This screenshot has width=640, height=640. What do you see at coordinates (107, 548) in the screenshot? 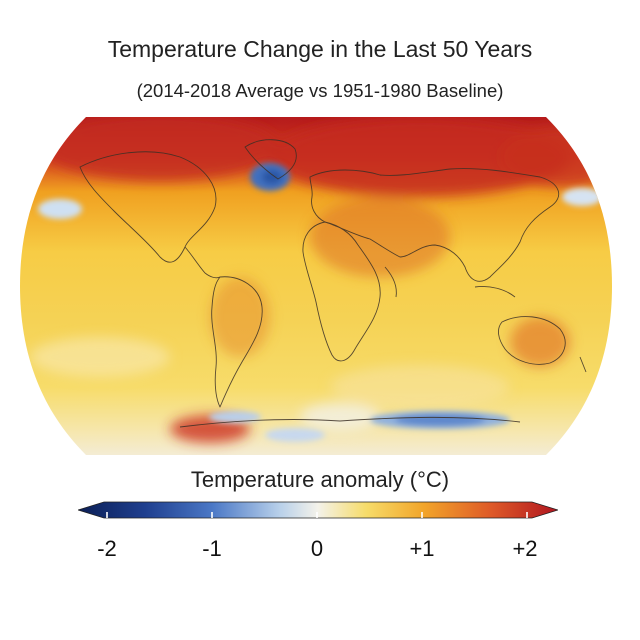
I see `tick-label-minus2: -2` at bounding box center [107, 548].